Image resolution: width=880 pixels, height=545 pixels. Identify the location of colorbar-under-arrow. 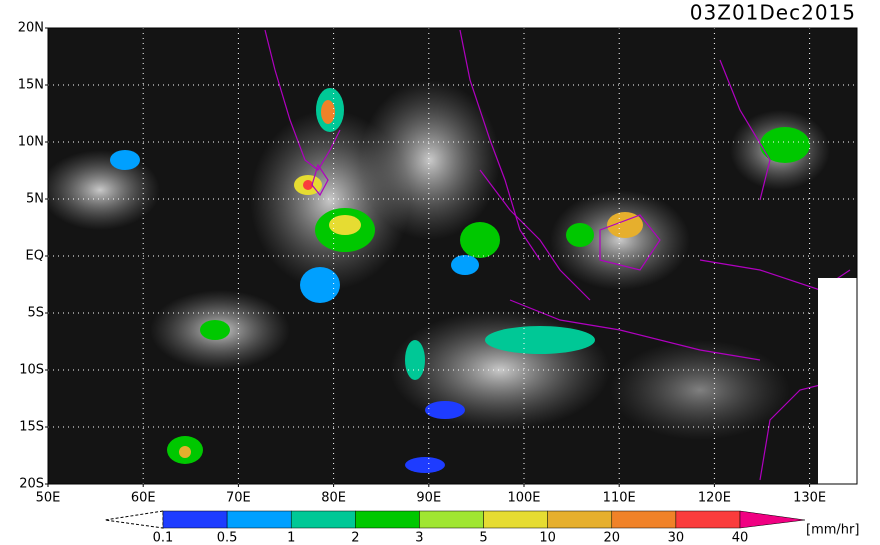
(134, 519).